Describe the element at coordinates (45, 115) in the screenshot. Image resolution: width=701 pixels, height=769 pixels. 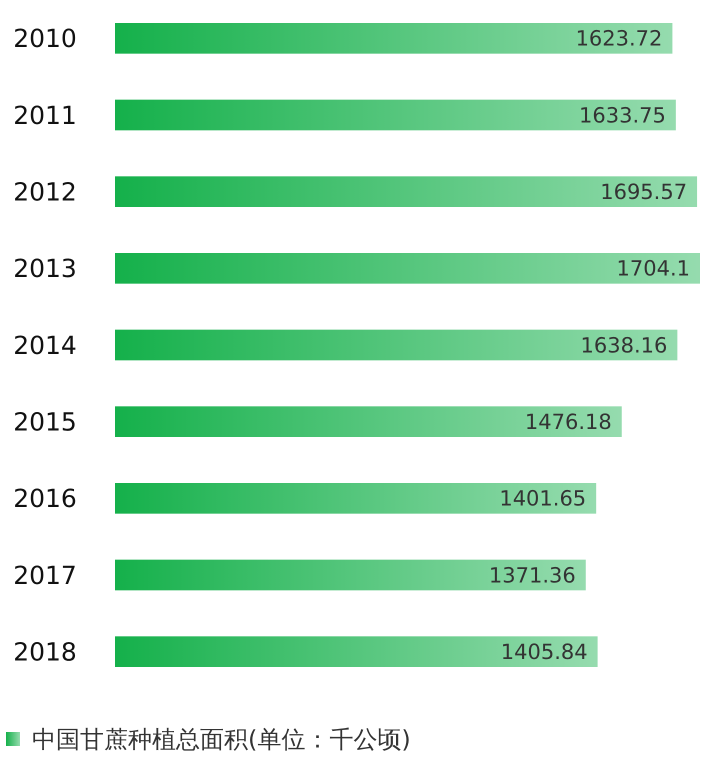
I see `y-tick-label: 2011` at that location.